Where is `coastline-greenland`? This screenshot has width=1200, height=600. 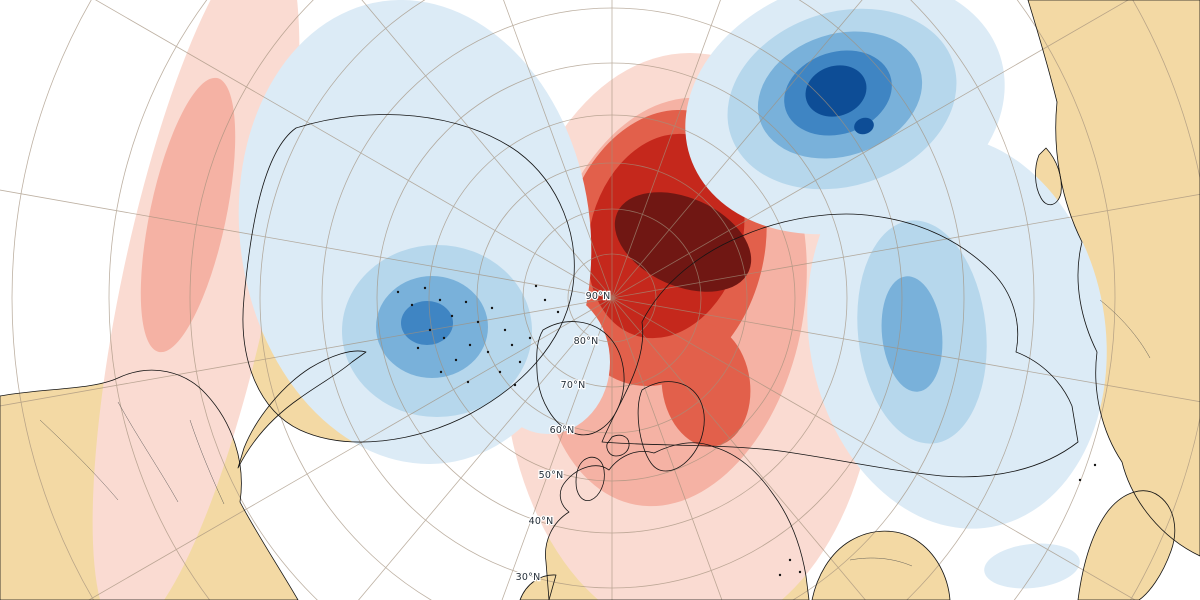 coastline-greenland is located at coordinates (580, 378).